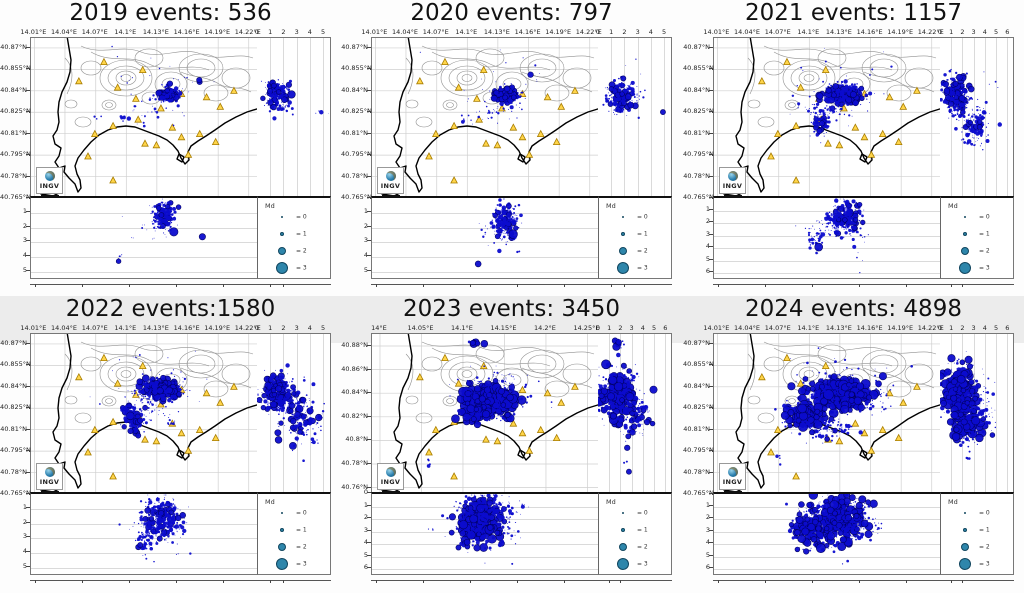  Describe the element at coordinates (984, 547) in the screenshot. I see `legend-entry-label: = 2` at that location.